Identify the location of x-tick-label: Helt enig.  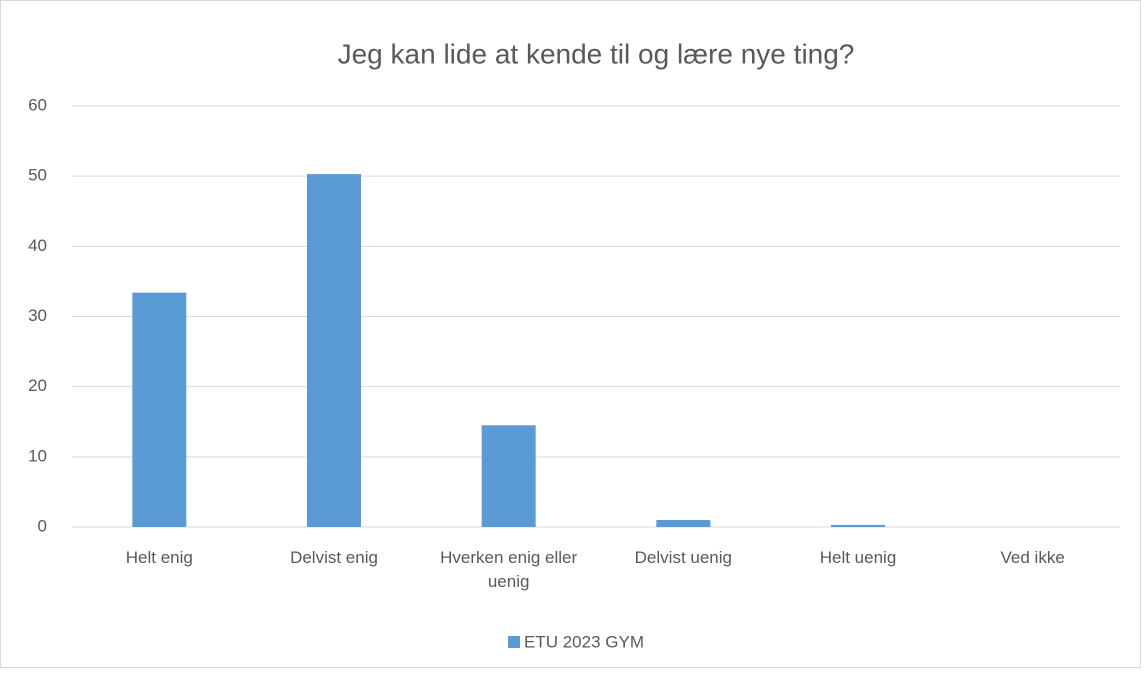
(159, 557).